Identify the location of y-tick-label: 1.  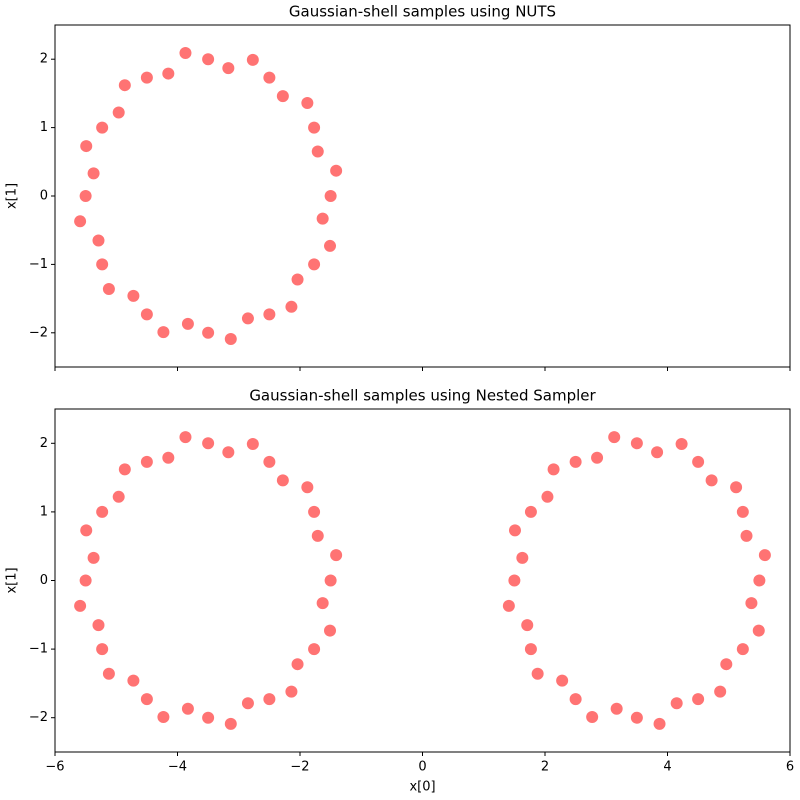
(44, 511).